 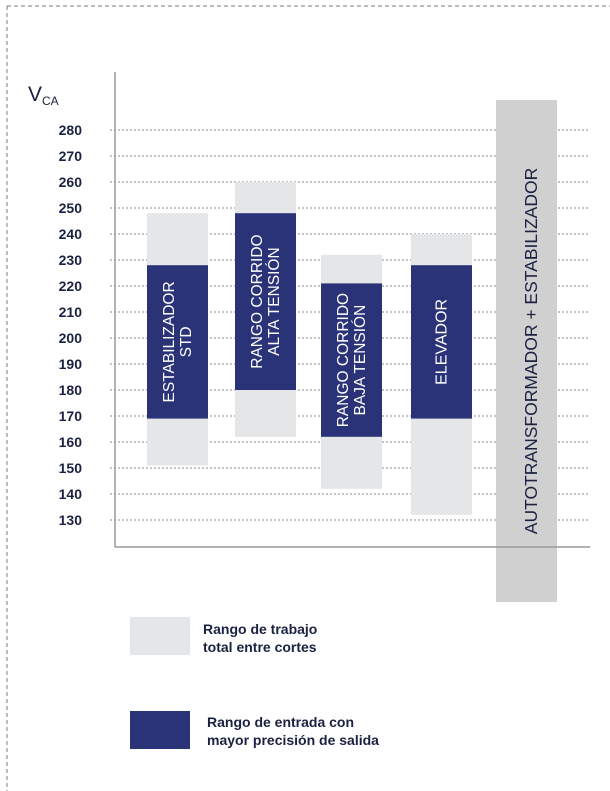 What do you see at coordinates (71, 234) in the screenshot?
I see `y-tick-label: 240` at bounding box center [71, 234].